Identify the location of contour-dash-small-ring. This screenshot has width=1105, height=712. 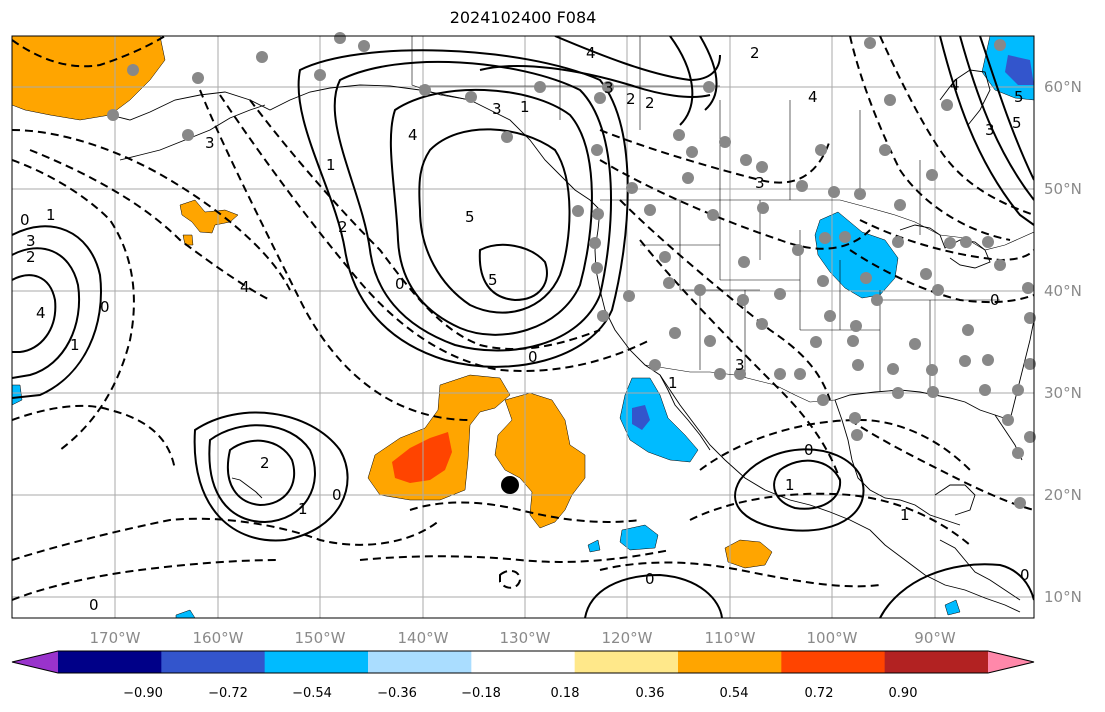
(510, 579).